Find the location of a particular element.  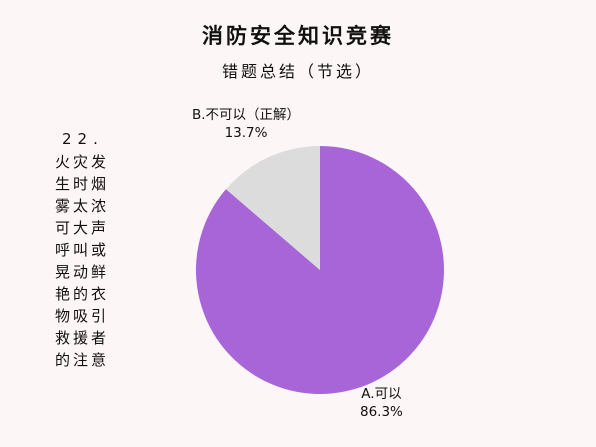

slice-label-b: B.不可以（正解） 13.7% is located at coordinates (246, 124).